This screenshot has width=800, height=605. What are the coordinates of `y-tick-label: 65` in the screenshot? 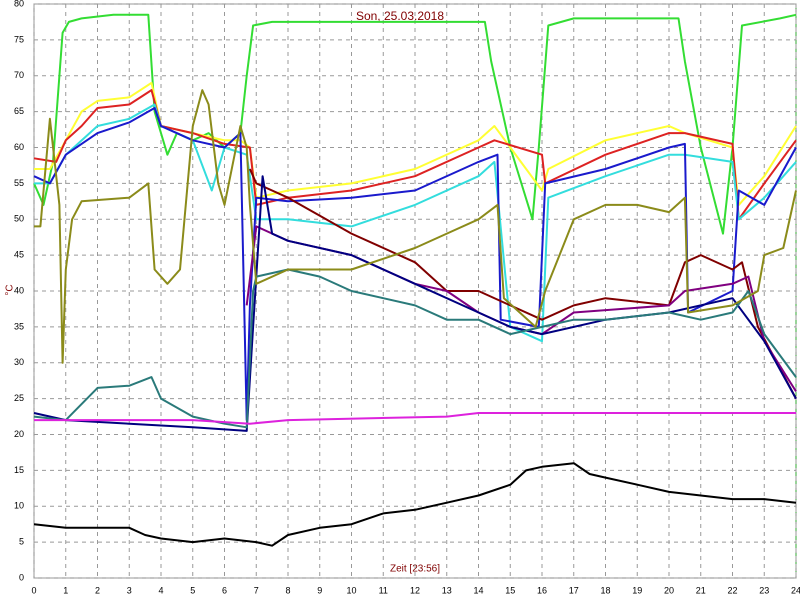 It's located at (19, 111).